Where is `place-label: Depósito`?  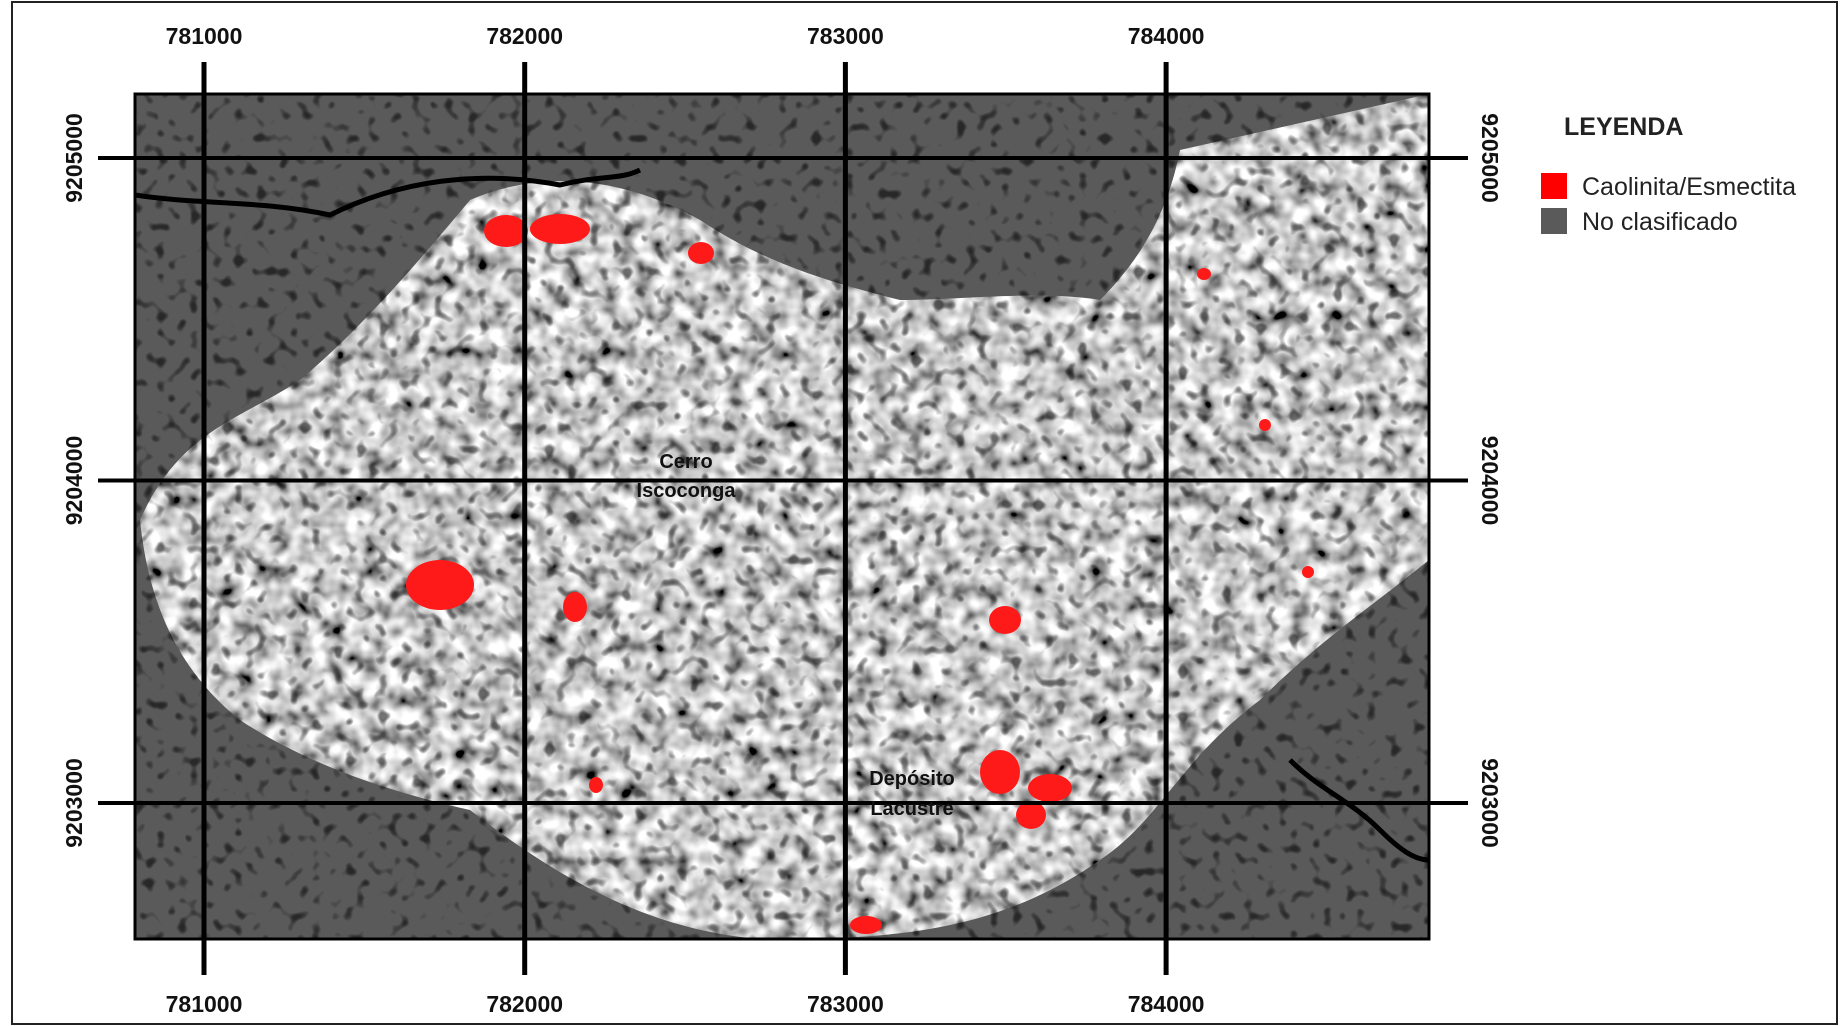 place-label: Depósito is located at coordinates (912, 779).